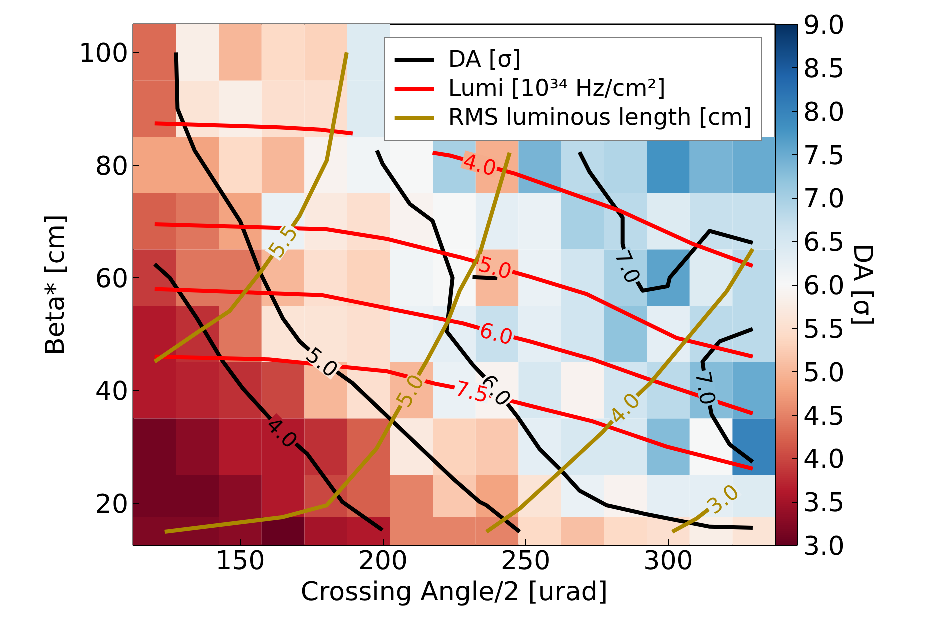 The width and height of the screenshot is (943, 629). What do you see at coordinates (824, 199) in the screenshot?
I see `color-bar-label: 7.0` at bounding box center [824, 199].